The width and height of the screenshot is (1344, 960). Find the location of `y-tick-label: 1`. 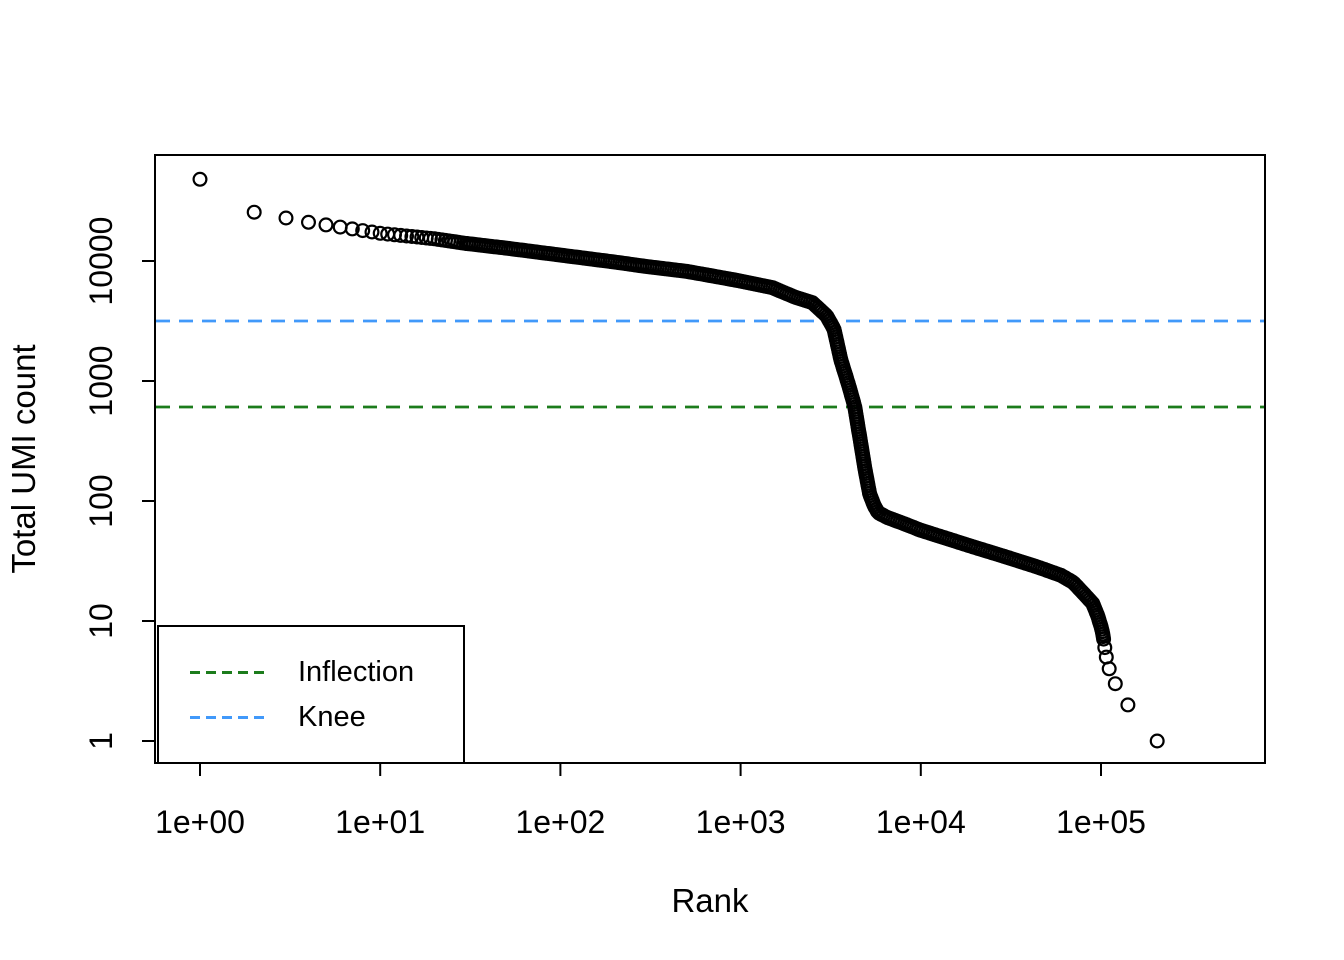

y-tick-label: 1 is located at coordinates (101, 741).